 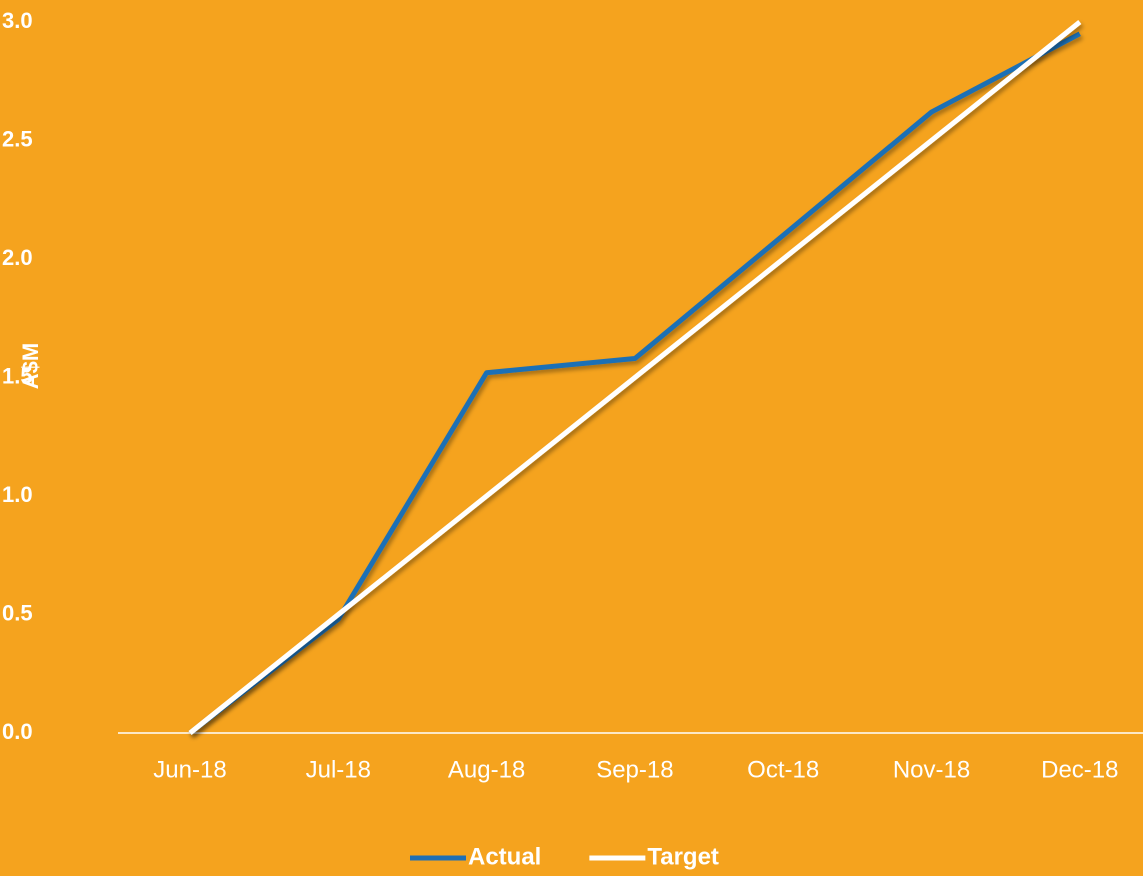 I want to click on legend-label: Target, so click(x=683, y=856).